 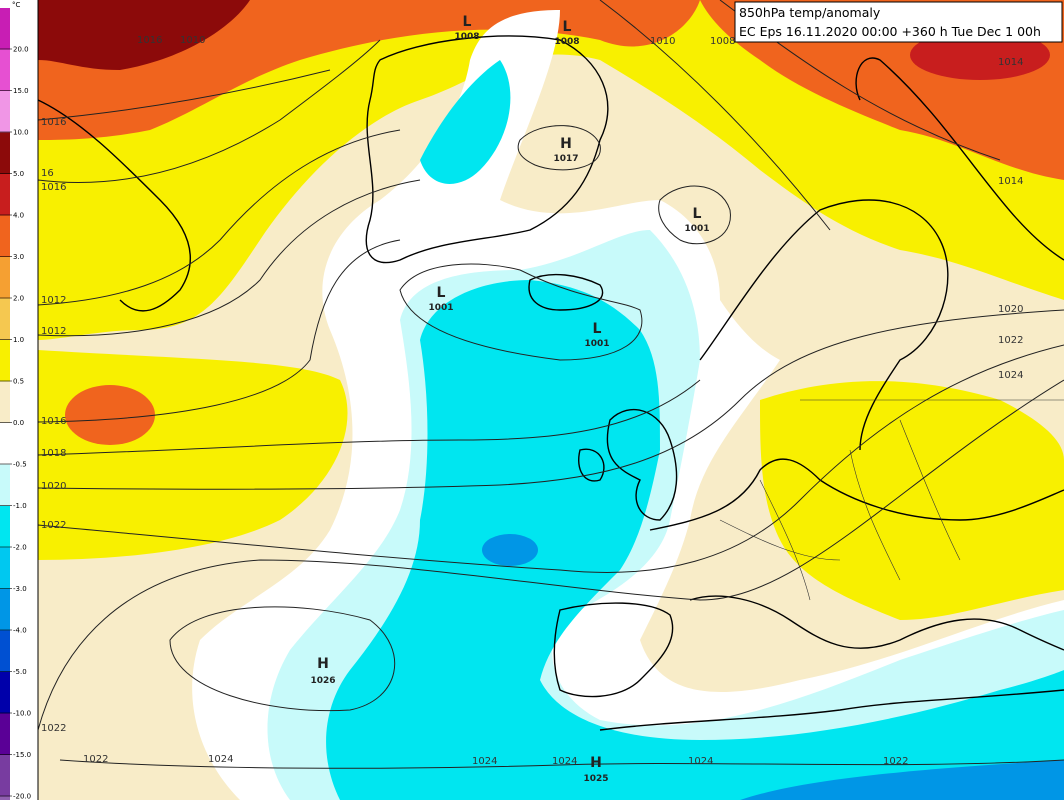 I want to click on legend-label: 0.5, so click(x=18, y=382).